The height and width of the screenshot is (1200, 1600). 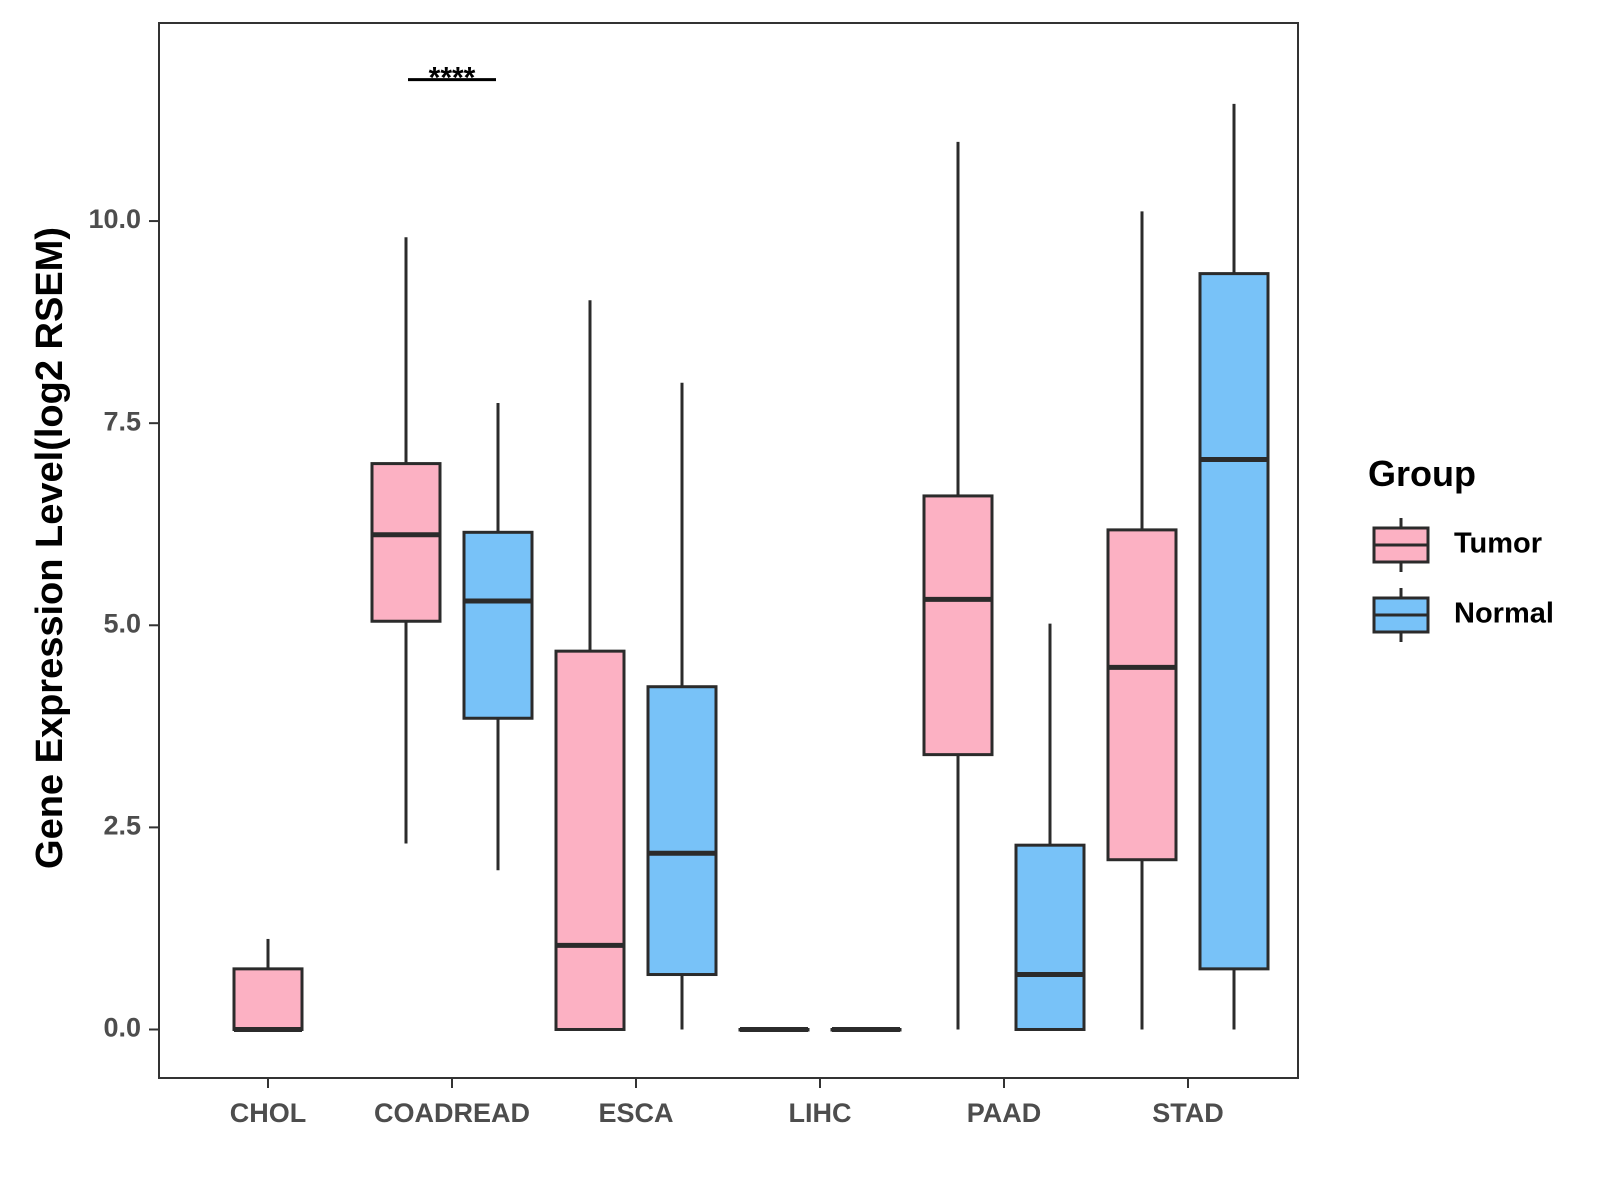 I want to click on y-tick-label: 2.5, so click(x=122, y=826).